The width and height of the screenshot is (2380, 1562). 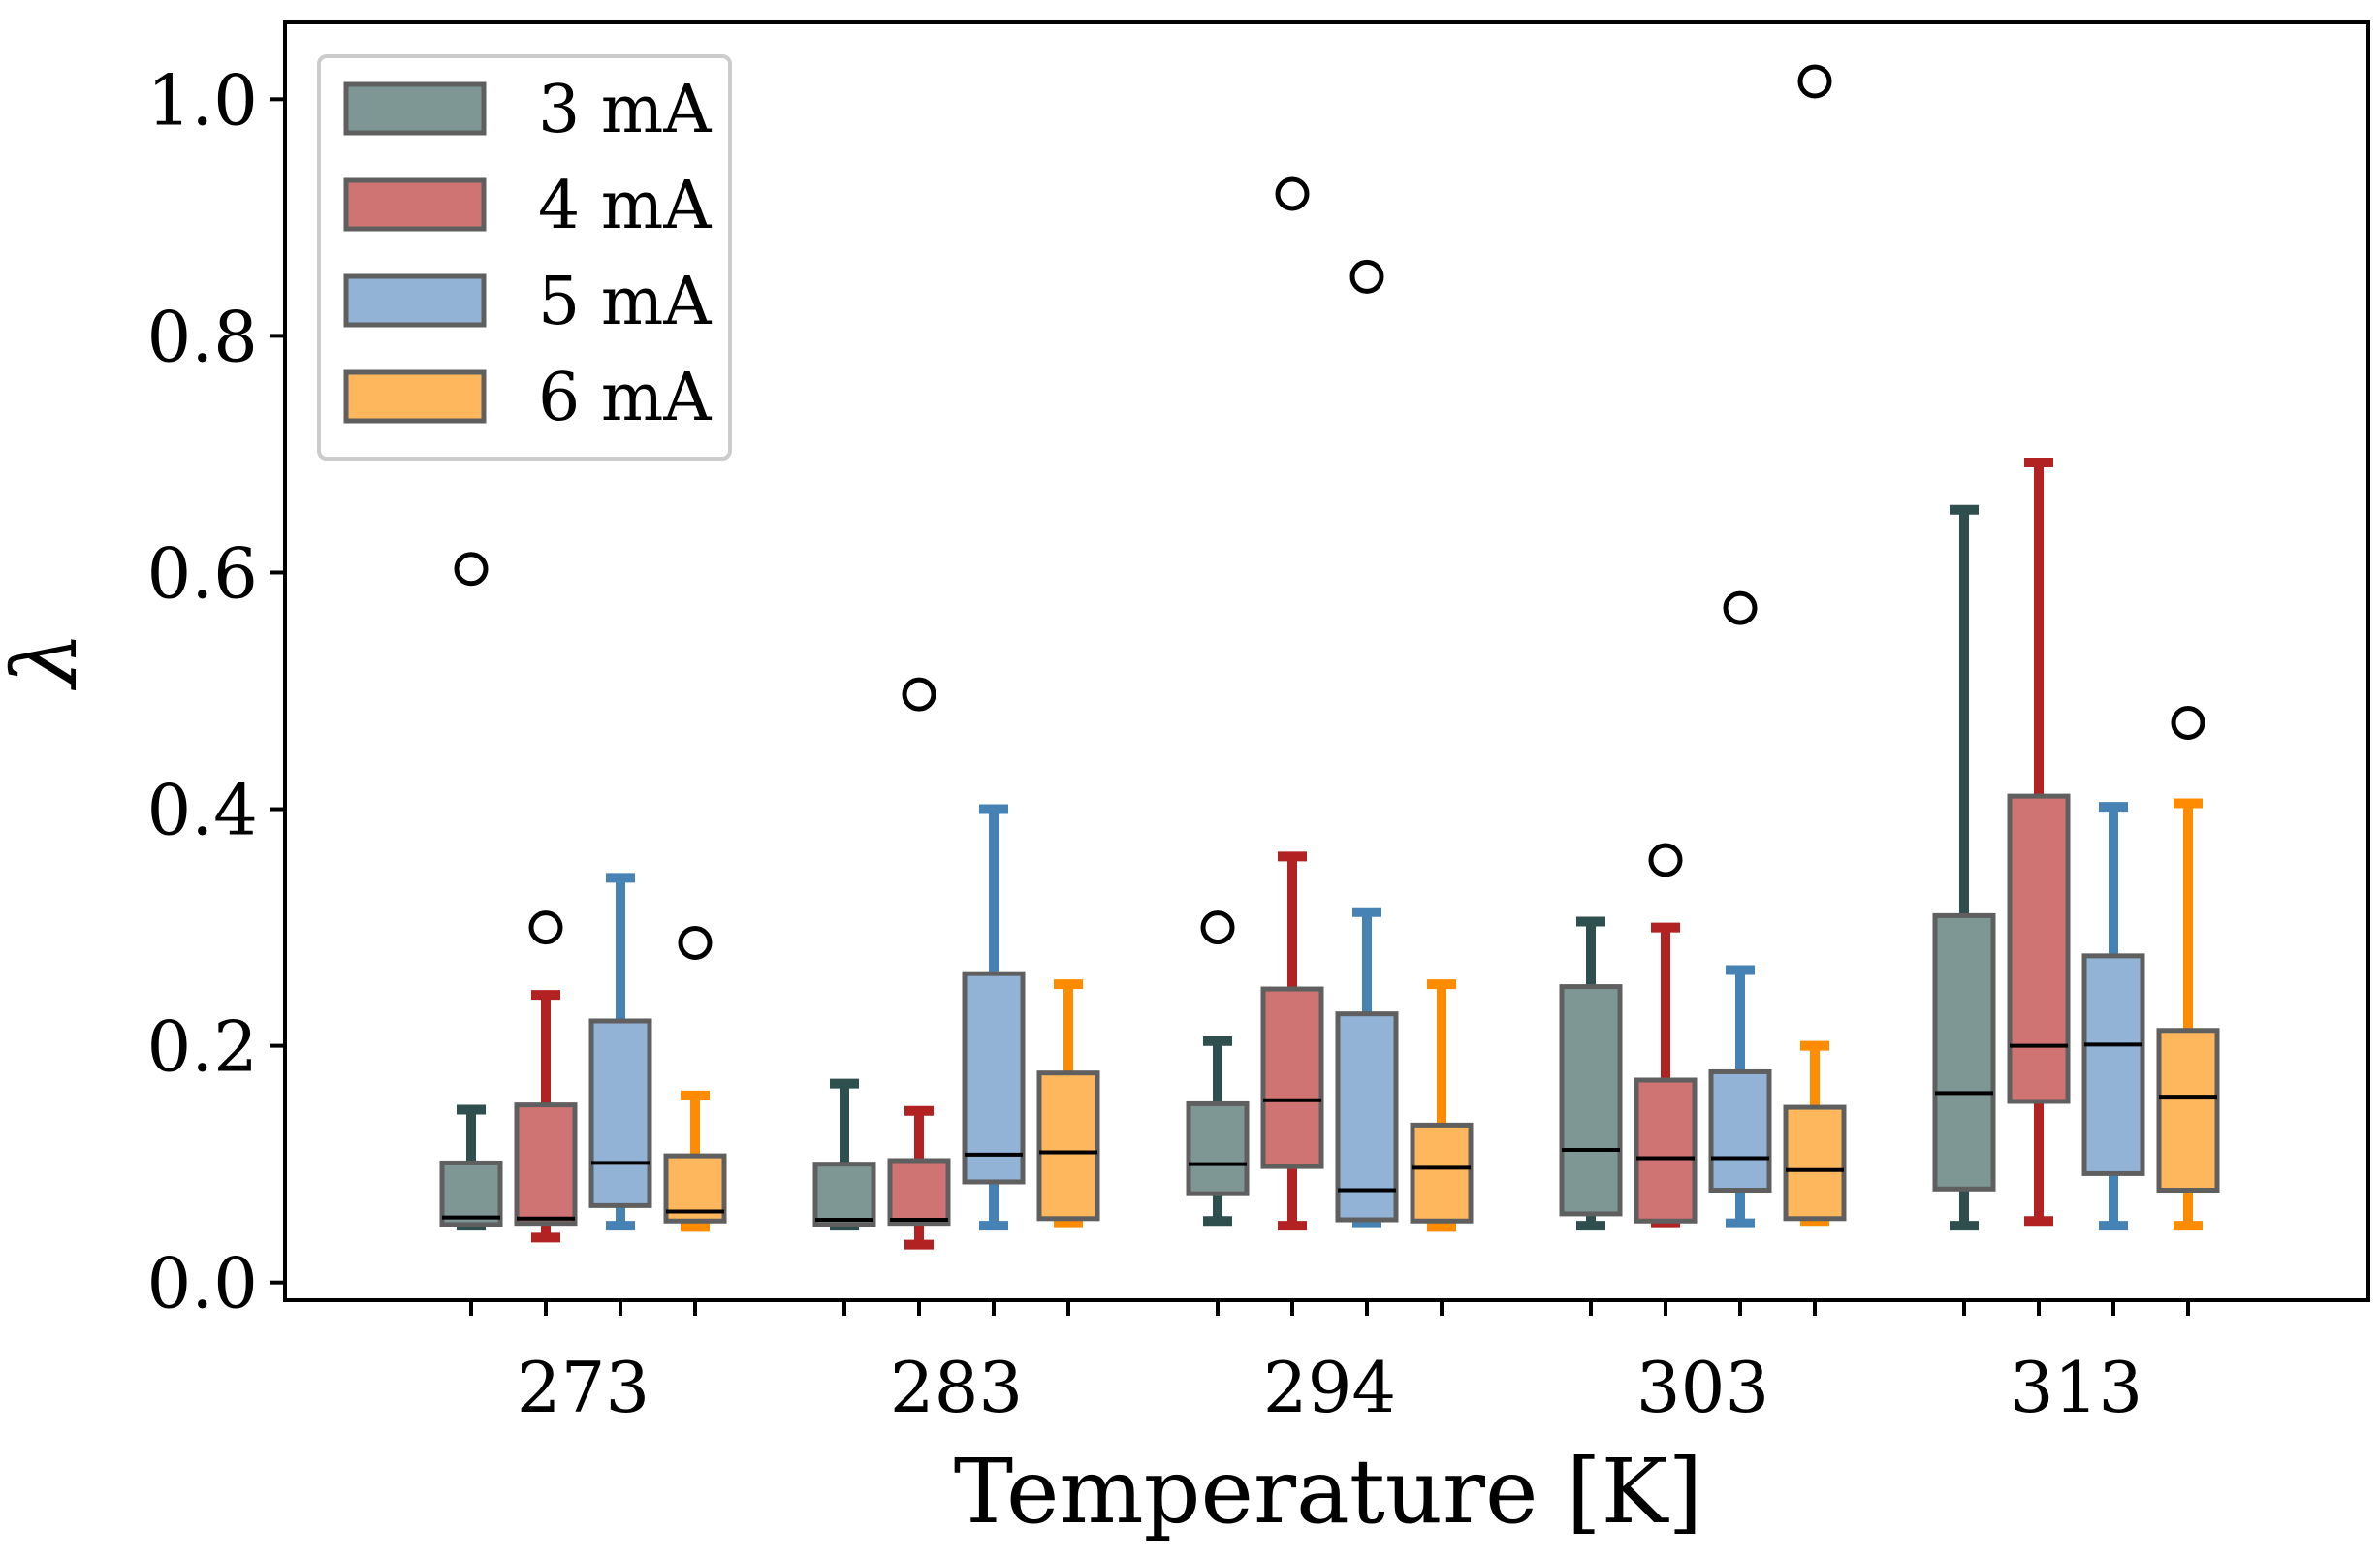 I want to click on x-axis: 273 283 294 303 313, so click(x=1330, y=1364).